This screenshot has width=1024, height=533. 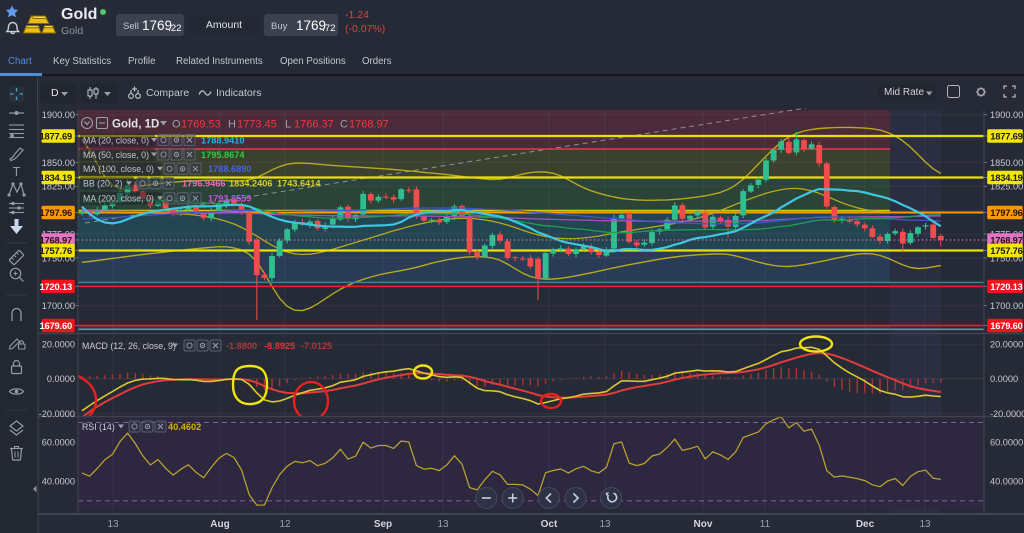 I want to click on svg-text: -1.8800, so click(x=241, y=346).